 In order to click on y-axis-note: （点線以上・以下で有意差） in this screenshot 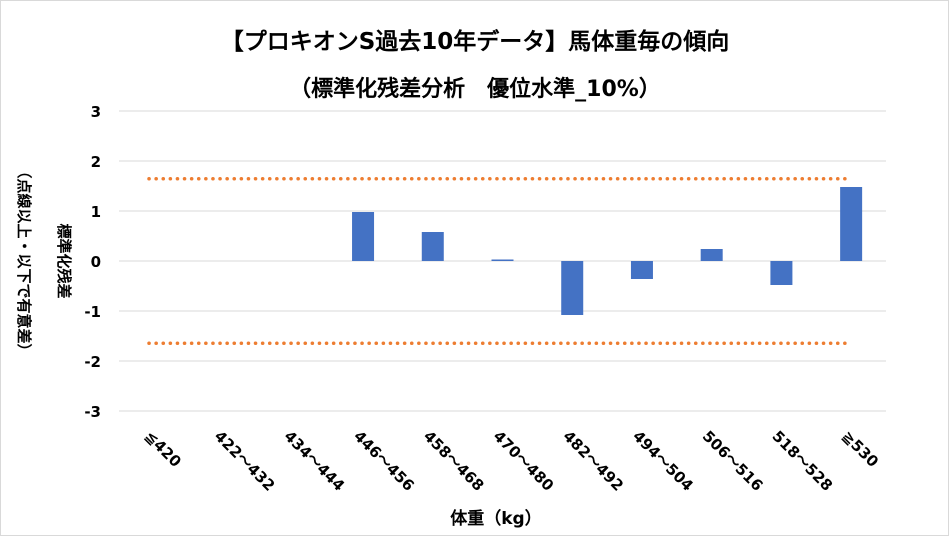, I will do `click(24, 260)`.